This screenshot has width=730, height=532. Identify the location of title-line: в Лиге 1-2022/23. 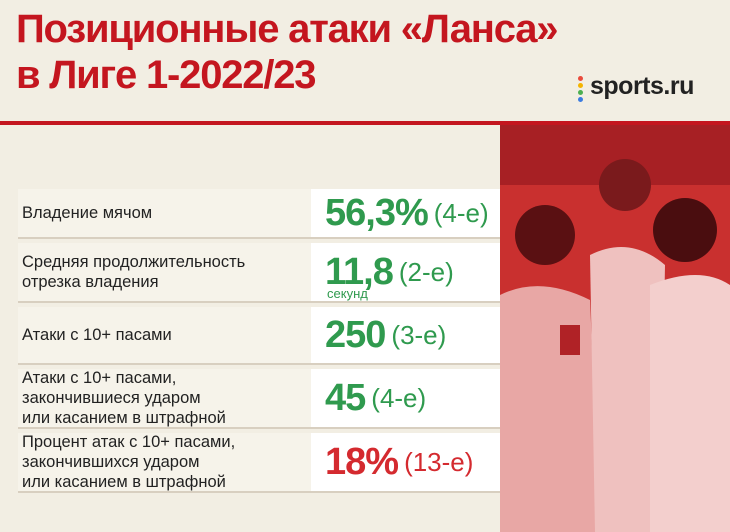
(166, 75).